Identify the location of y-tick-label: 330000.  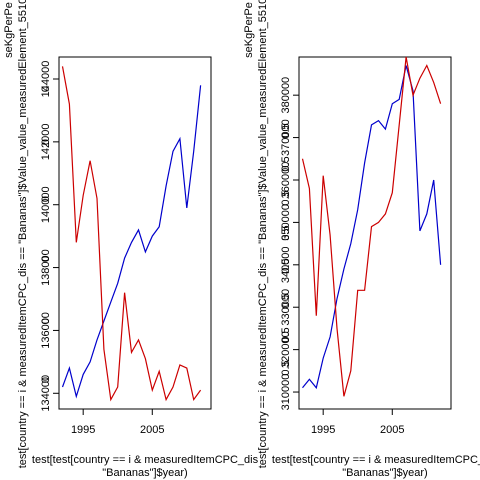
(286, 307).